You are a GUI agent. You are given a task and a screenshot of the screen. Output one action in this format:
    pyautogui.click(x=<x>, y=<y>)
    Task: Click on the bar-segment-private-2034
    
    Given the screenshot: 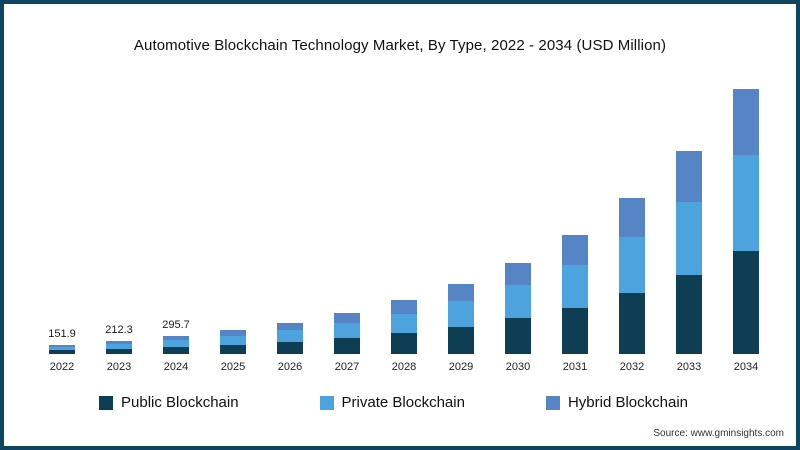 What is the action you would take?
    pyautogui.click(x=746, y=203)
    